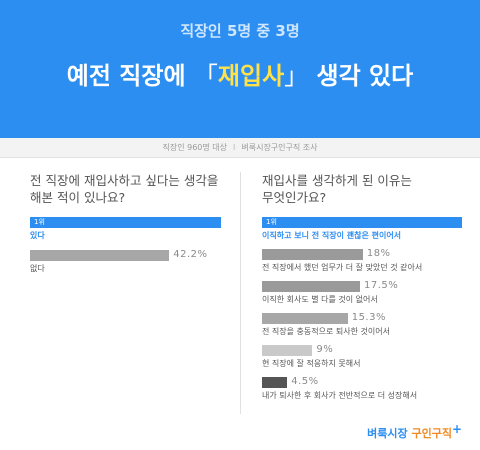 The width and height of the screenshot is (480, 450). What do you see at coordinates (325, 349) in the screenshot?
I see `value-label-5: 9%` at bounding box center [325, 349].